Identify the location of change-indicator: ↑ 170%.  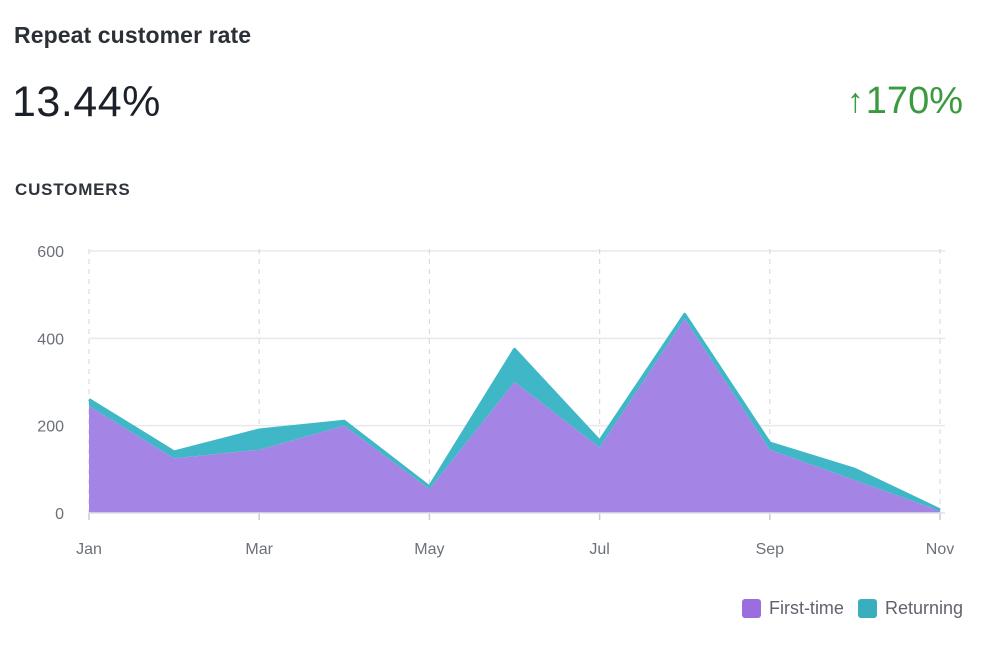
(905, 101).